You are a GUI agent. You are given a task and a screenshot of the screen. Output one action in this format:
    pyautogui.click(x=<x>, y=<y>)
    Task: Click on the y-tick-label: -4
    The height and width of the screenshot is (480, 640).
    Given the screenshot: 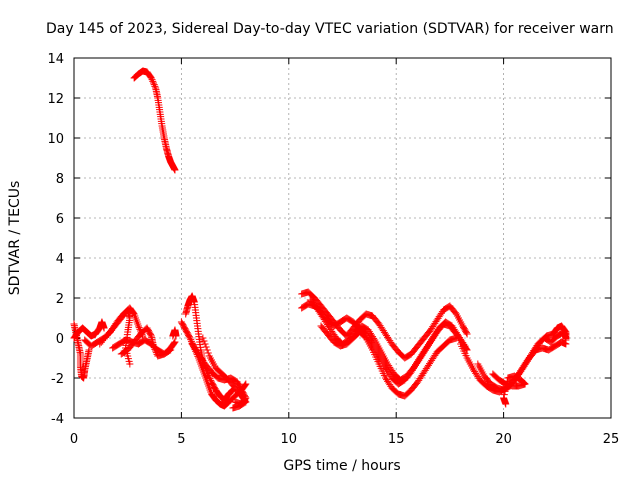 What is the action you would take?
    pyautogui.click(x=57, y=419)
    